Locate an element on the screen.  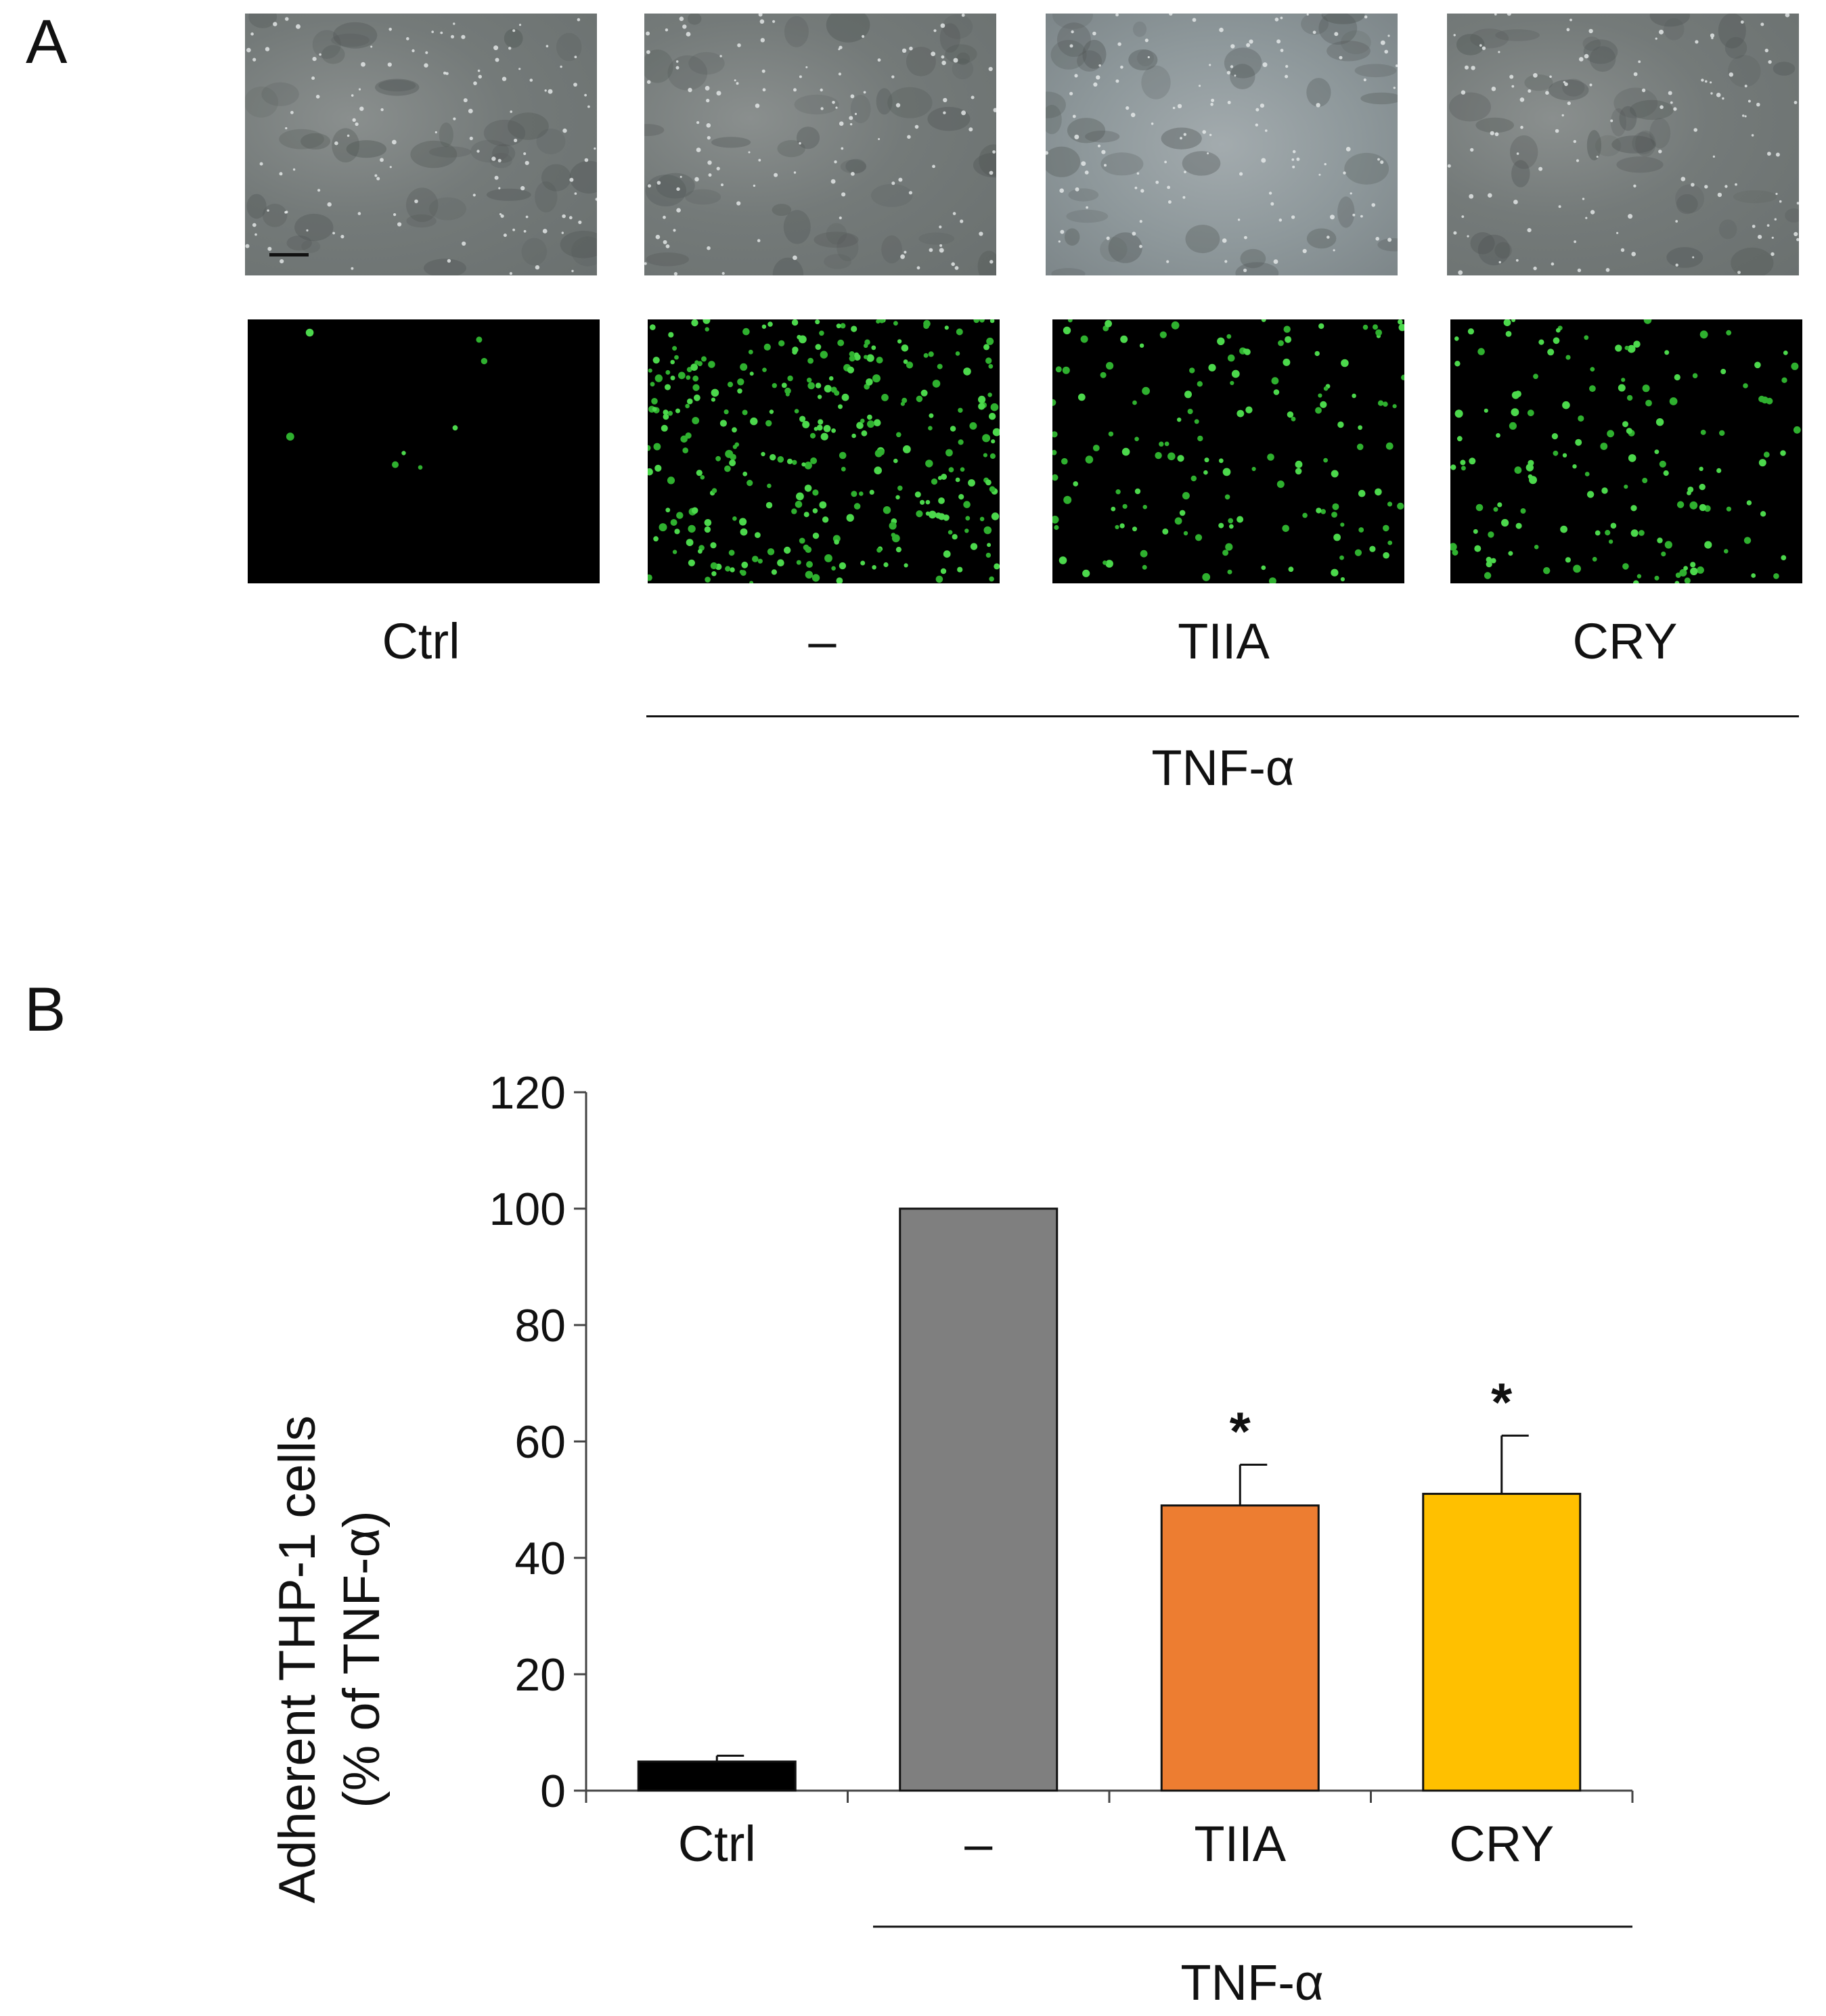
panel-b-letter: B is located at coordinates (45, 1010).